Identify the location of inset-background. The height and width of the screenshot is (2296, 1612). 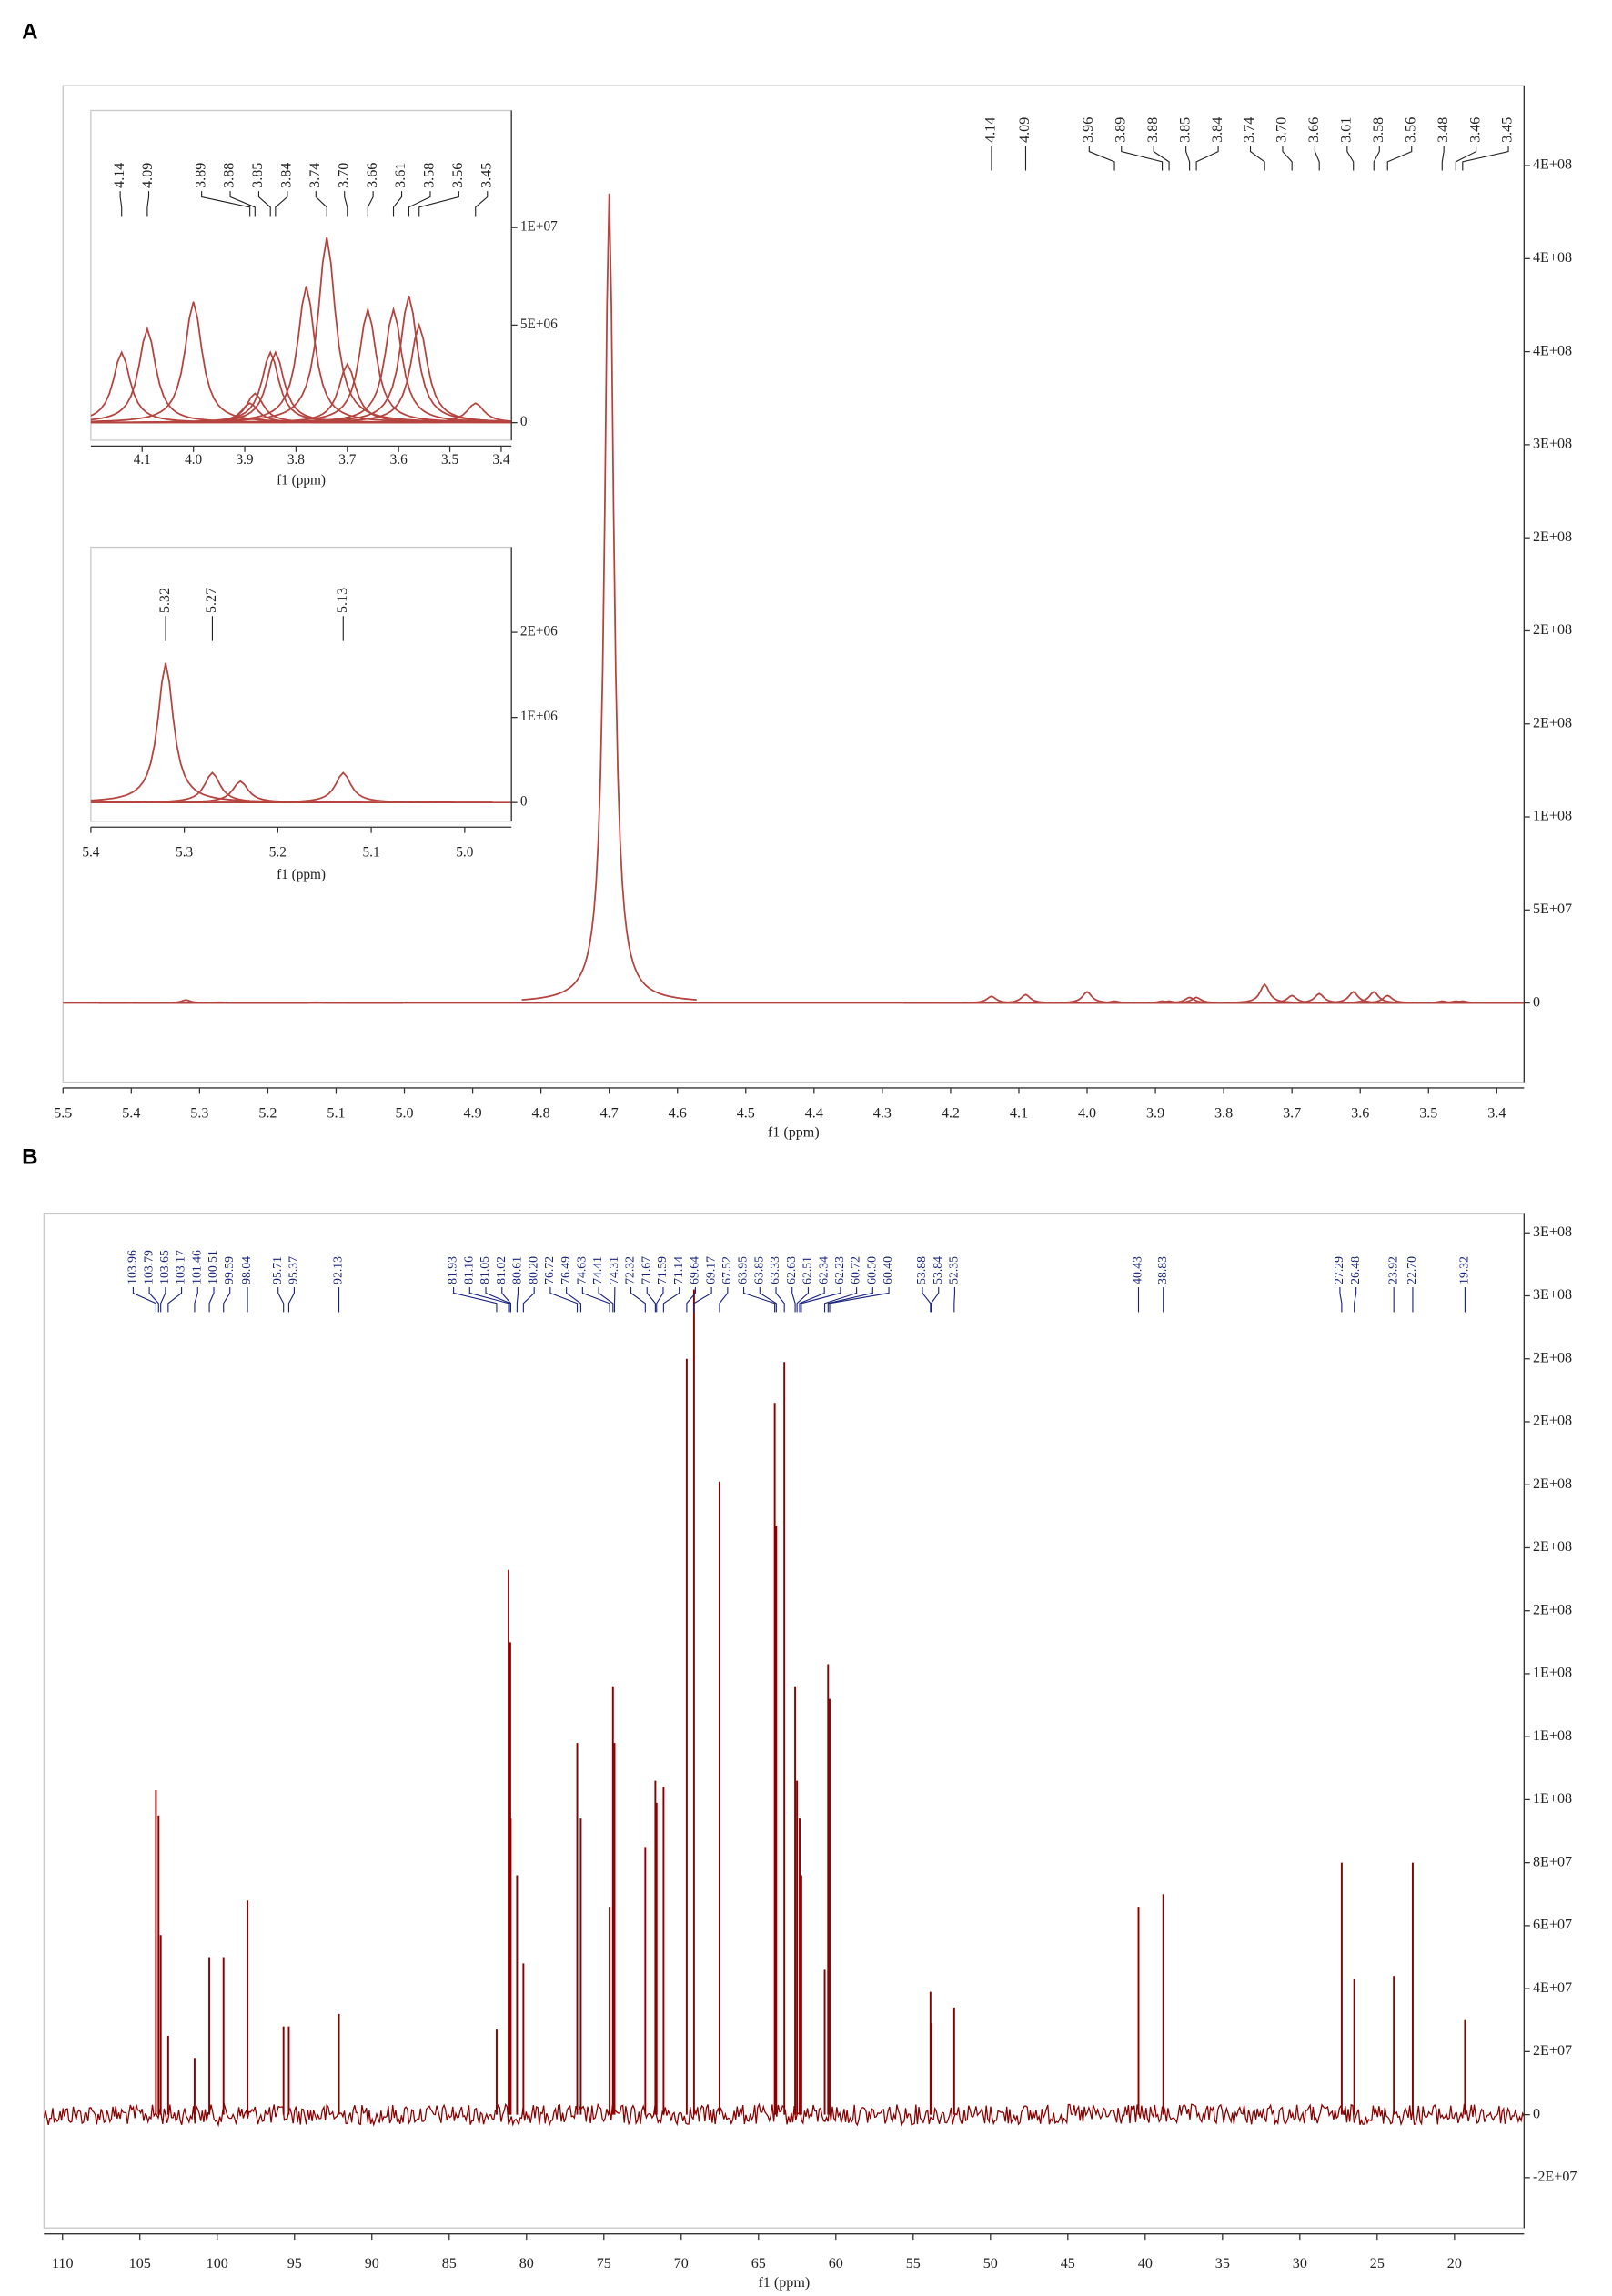
(328, 275).